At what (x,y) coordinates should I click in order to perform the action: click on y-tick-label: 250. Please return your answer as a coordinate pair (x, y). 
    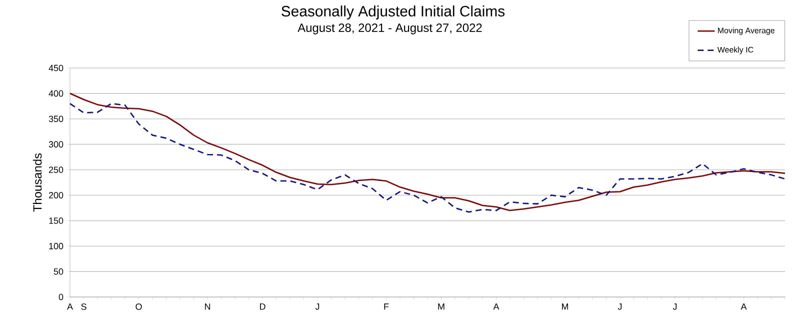
    Looking at the image, I should click on (56, 169).